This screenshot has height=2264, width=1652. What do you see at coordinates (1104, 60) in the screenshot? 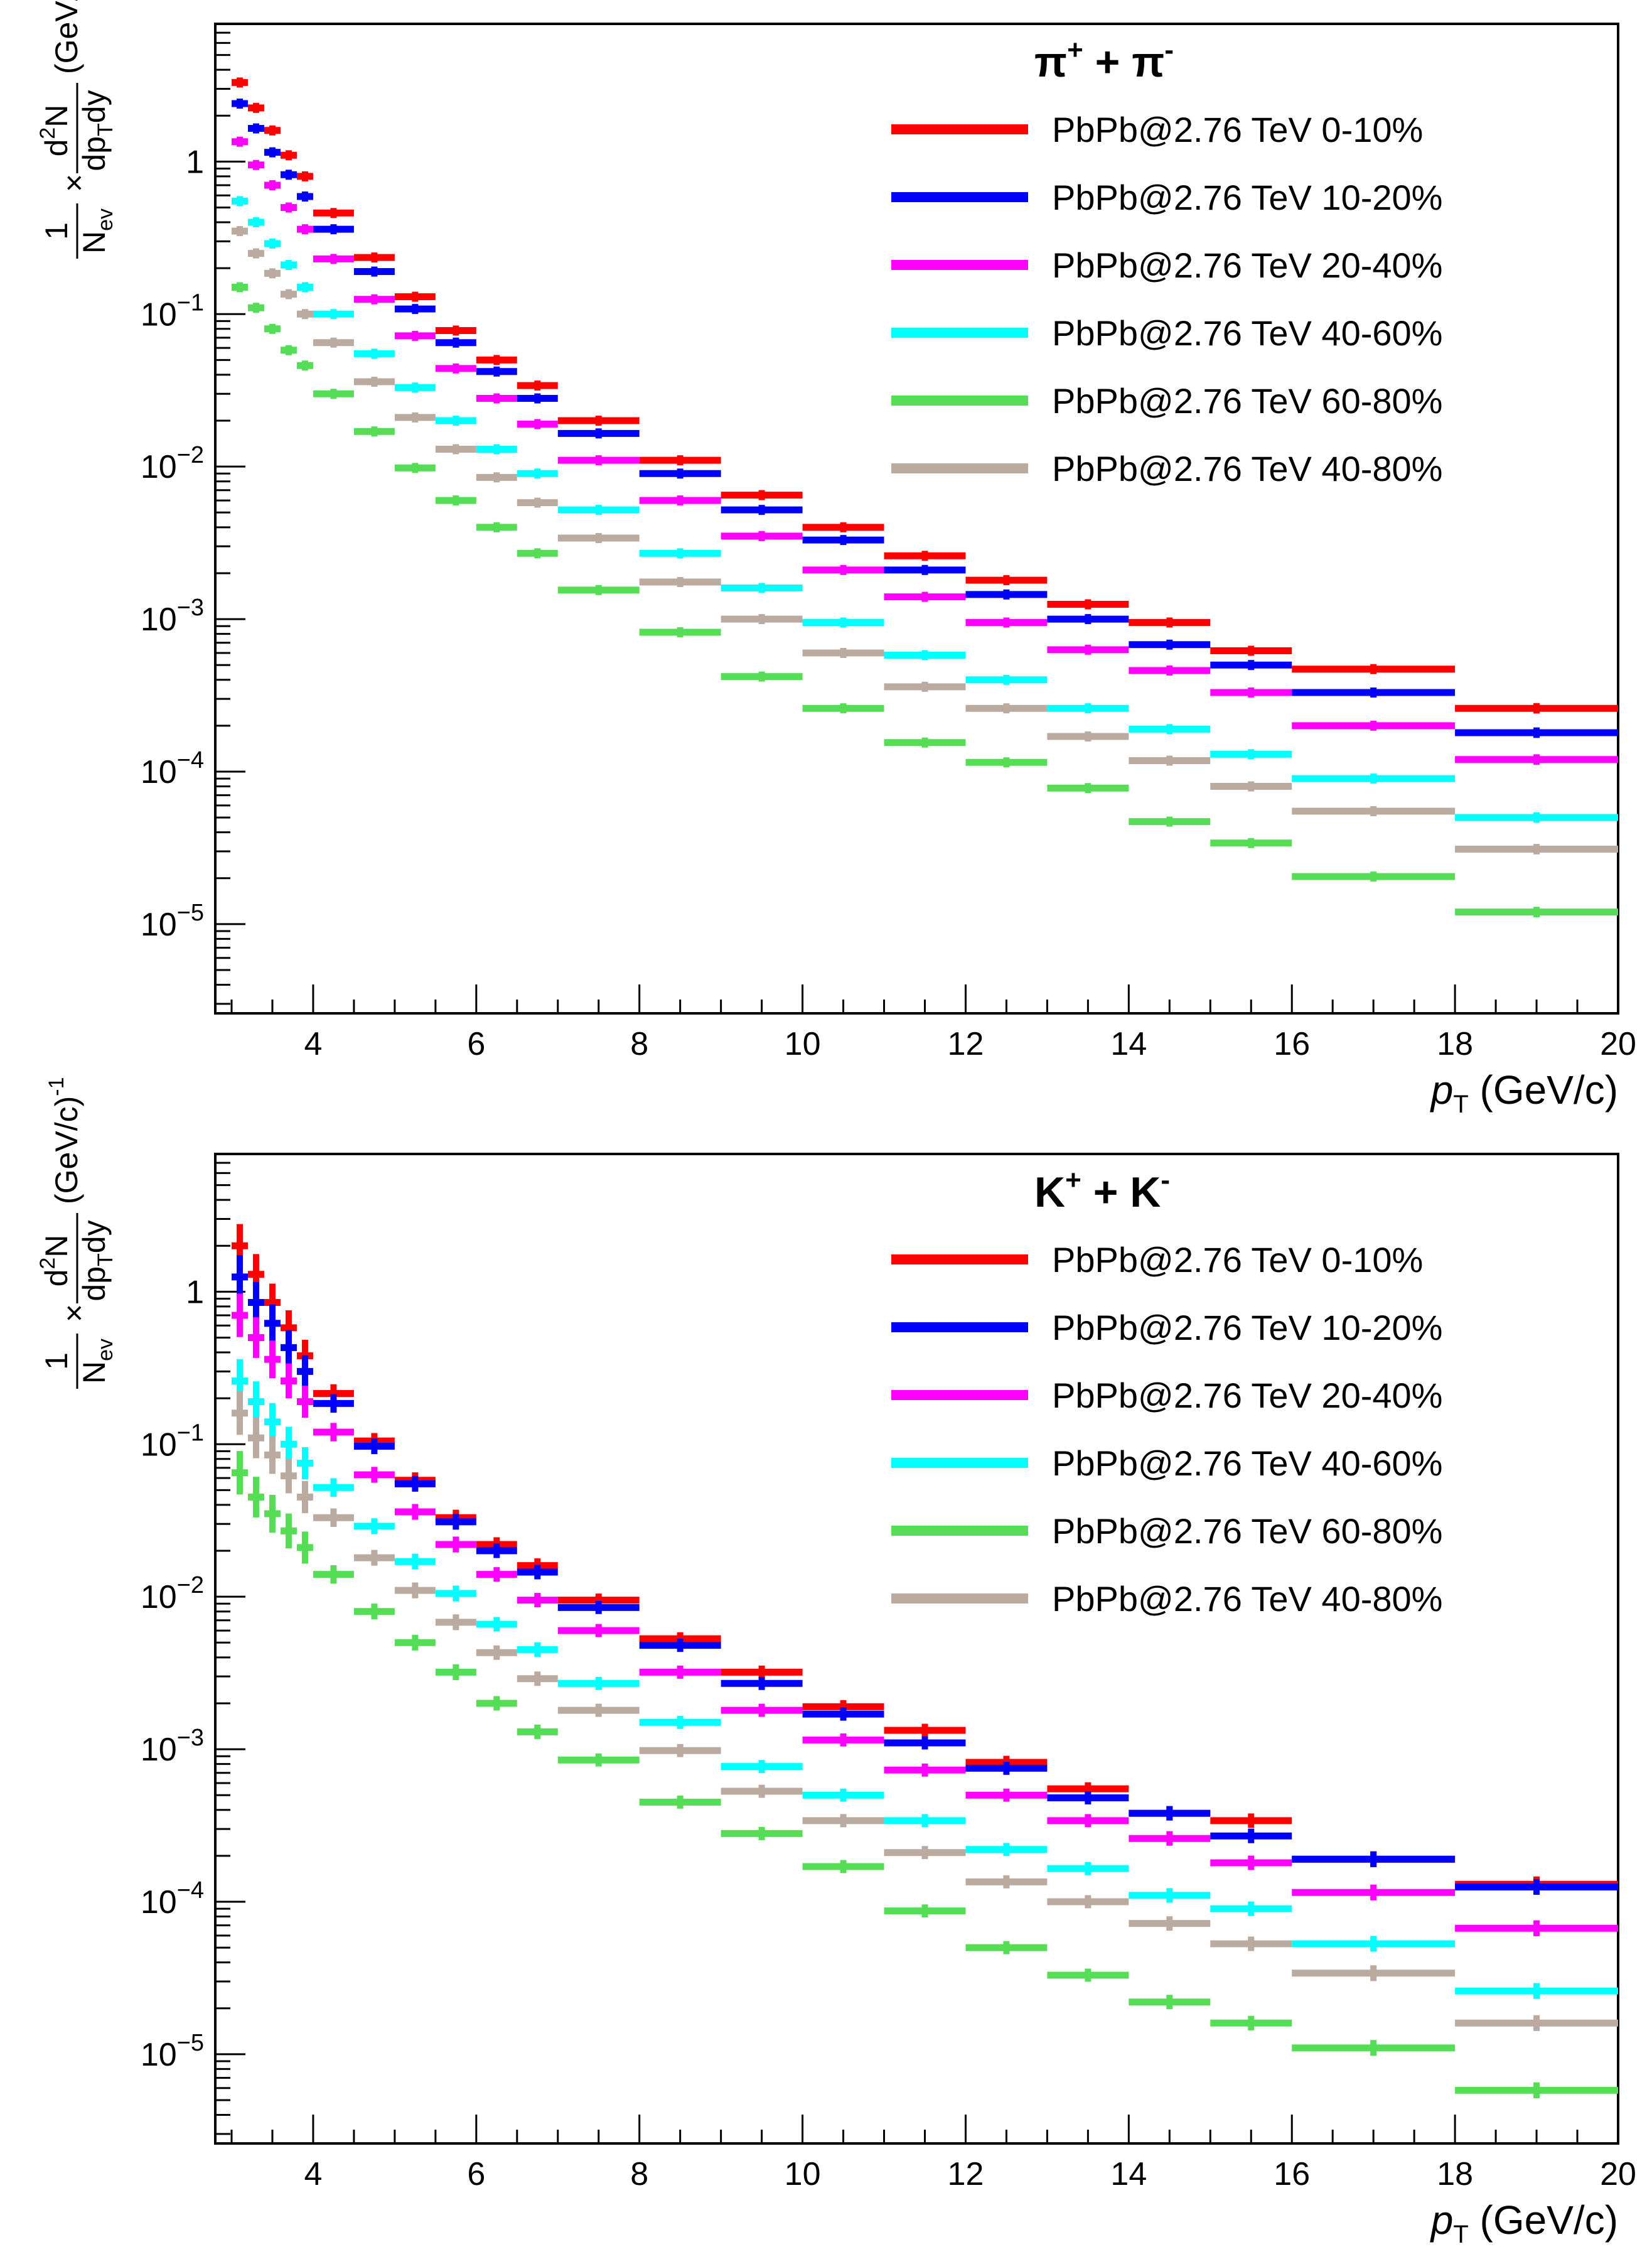
I see `plot-title: π+ + π-` at bounding box center [1104, 60].